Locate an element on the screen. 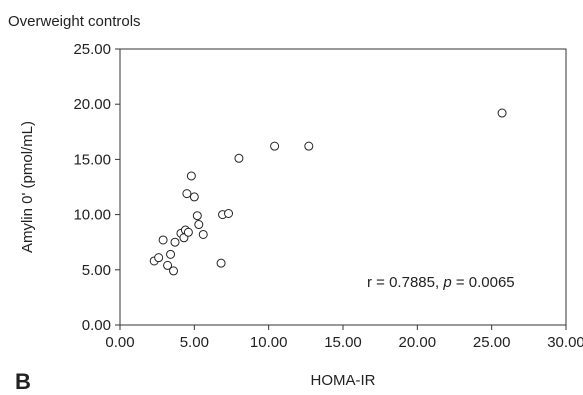  y-axis-label: Amylin 0' (pmol/mL) is located at coordinates (27, 187).